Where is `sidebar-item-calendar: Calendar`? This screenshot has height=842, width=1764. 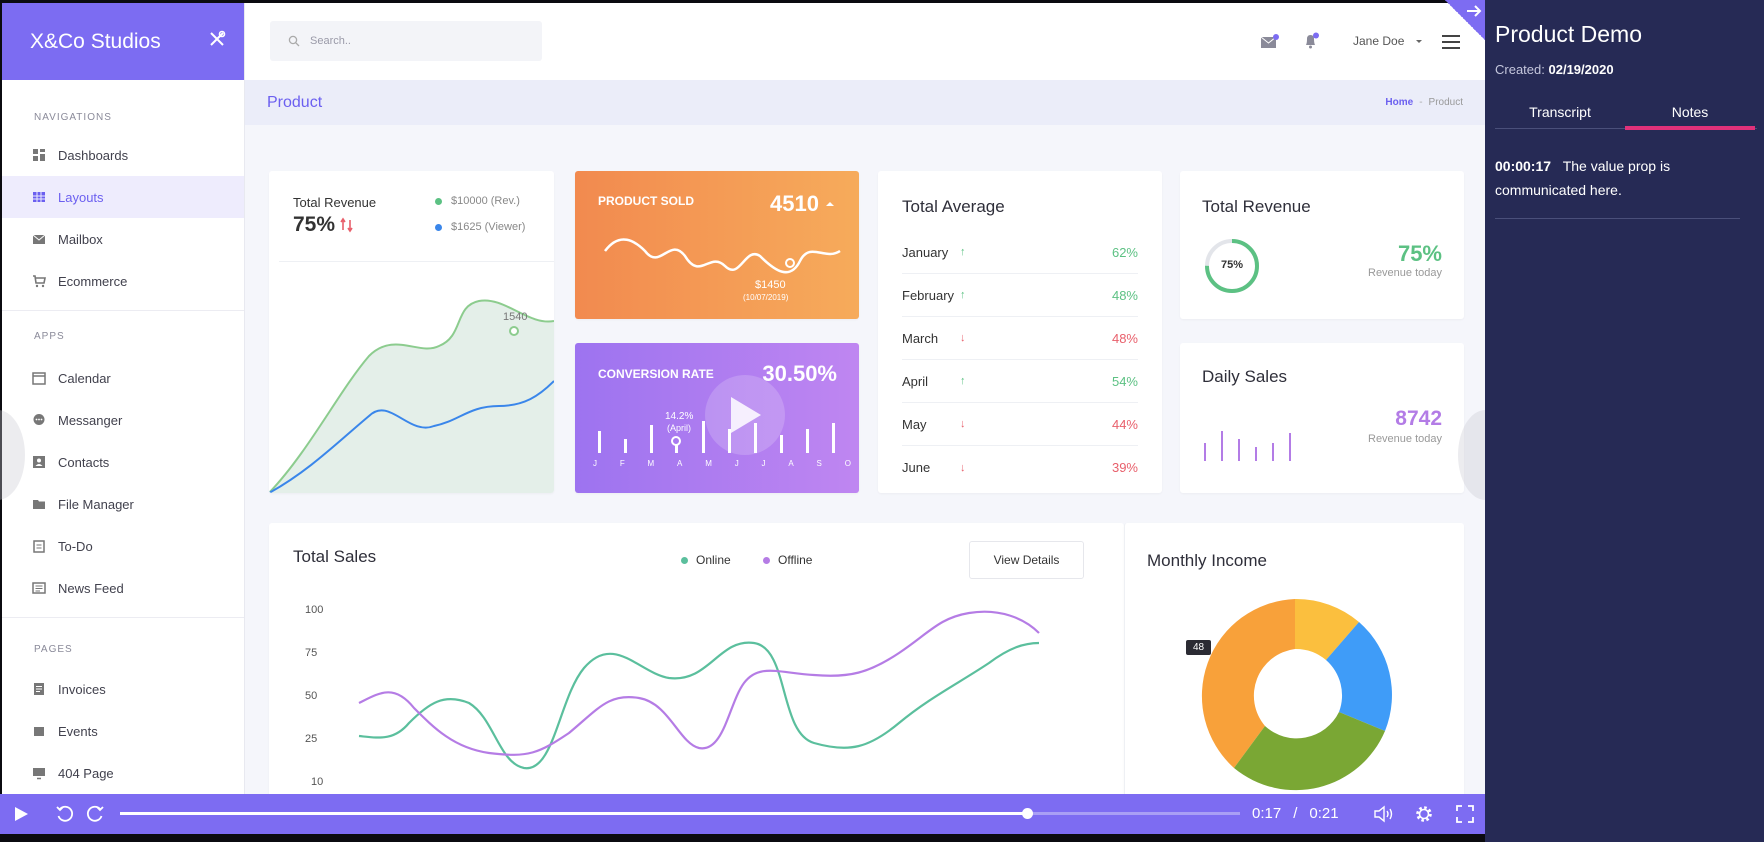
sidebar-item-calendar: Calendar is located at coordinates (123, 378).